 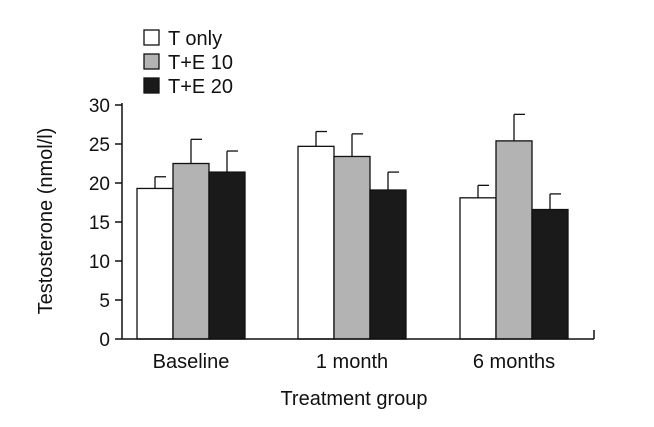 What do you see at coordinates (46, 221) in the screenshot?
I see `y-axis-title: Testosterone (nmol/l)` at bounding box center [46, 221].